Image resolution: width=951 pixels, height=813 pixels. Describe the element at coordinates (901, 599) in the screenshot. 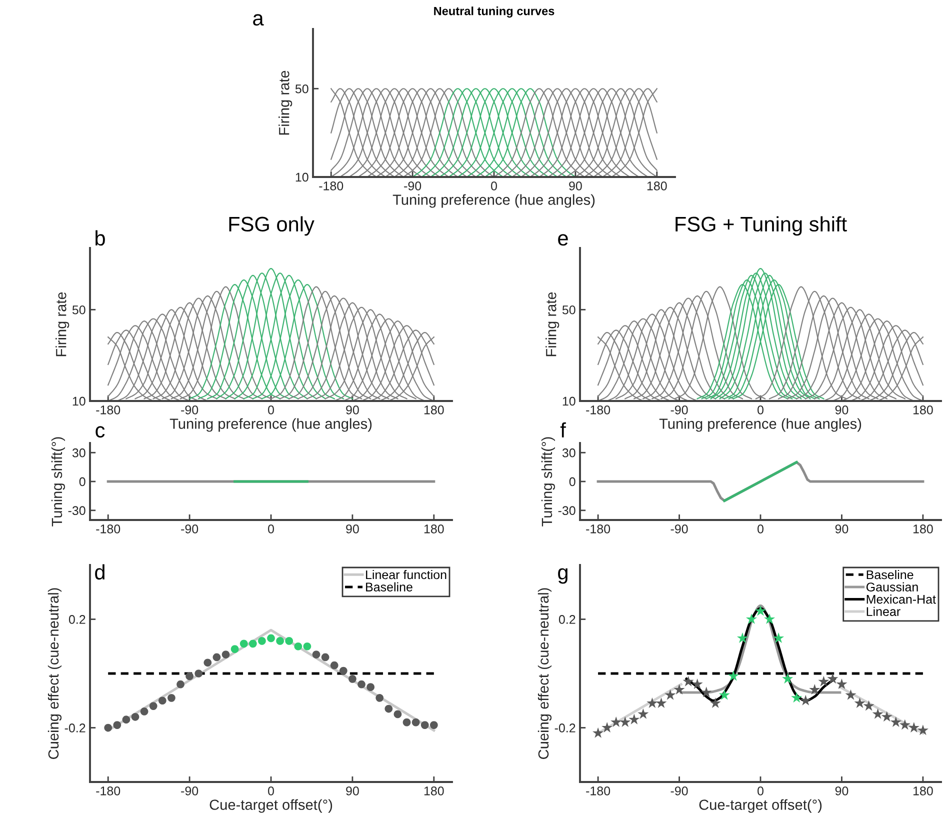

I see `legend-label: Mexican-Hat` at that location.